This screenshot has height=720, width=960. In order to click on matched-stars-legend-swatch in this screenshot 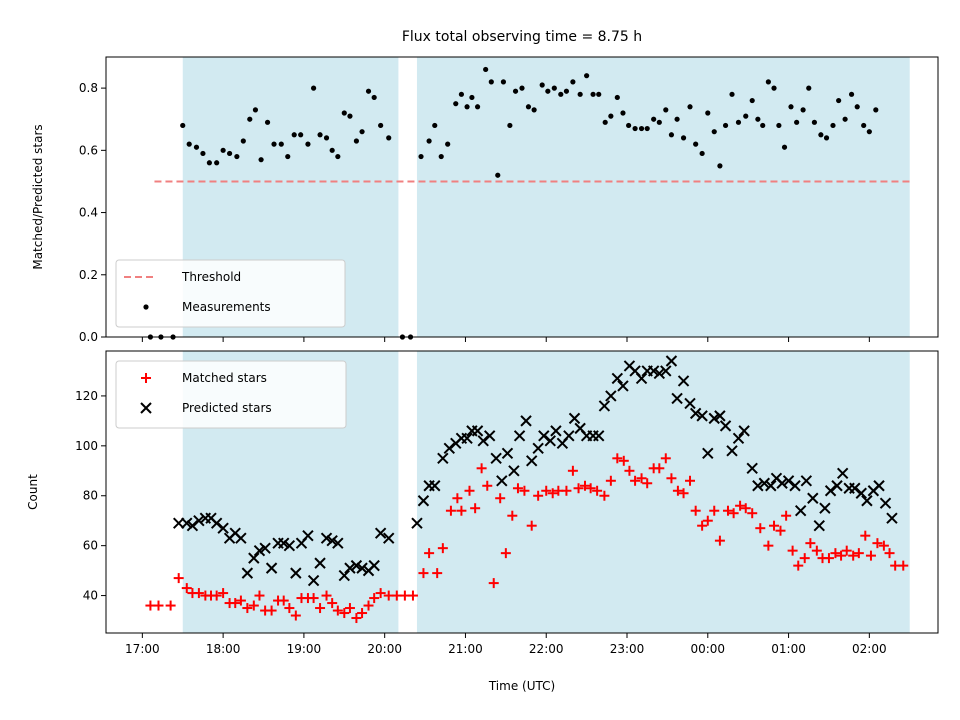, I will do `click(146, 378)`.